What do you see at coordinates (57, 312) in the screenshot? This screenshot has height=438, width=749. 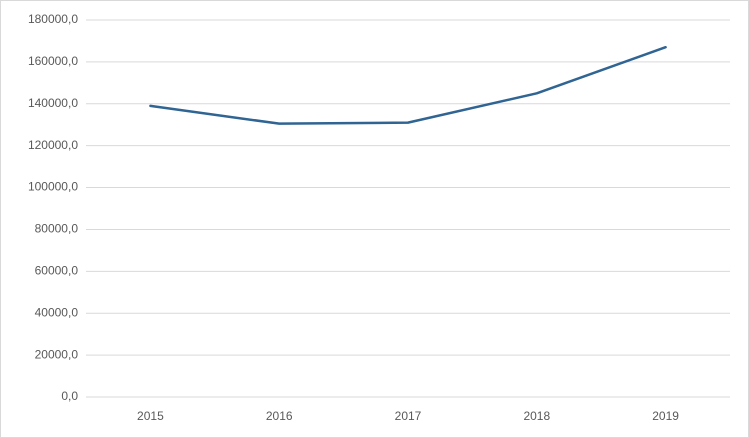 I see `y-tick-label: 40000,0` at bounding box center [57, 312].